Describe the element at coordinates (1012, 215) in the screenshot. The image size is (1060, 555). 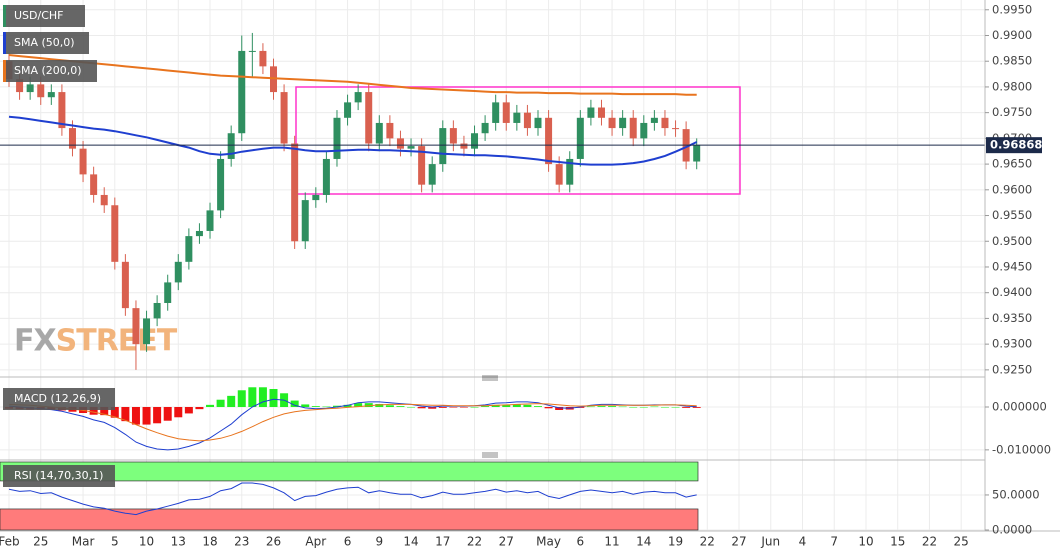
I see `y-tick-label: 0.9550` at that location.